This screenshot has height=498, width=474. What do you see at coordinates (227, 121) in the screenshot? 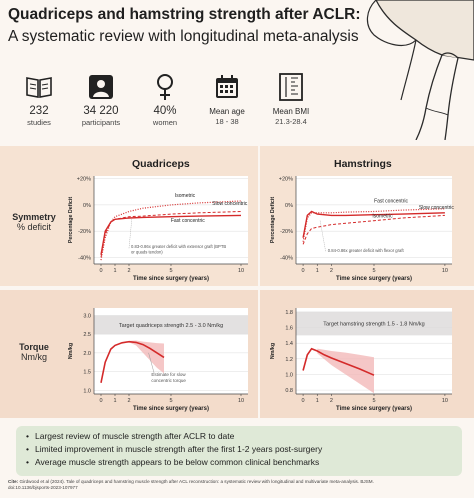
I see `stat-label: 18 - 38` at bounding box center [227, 121].